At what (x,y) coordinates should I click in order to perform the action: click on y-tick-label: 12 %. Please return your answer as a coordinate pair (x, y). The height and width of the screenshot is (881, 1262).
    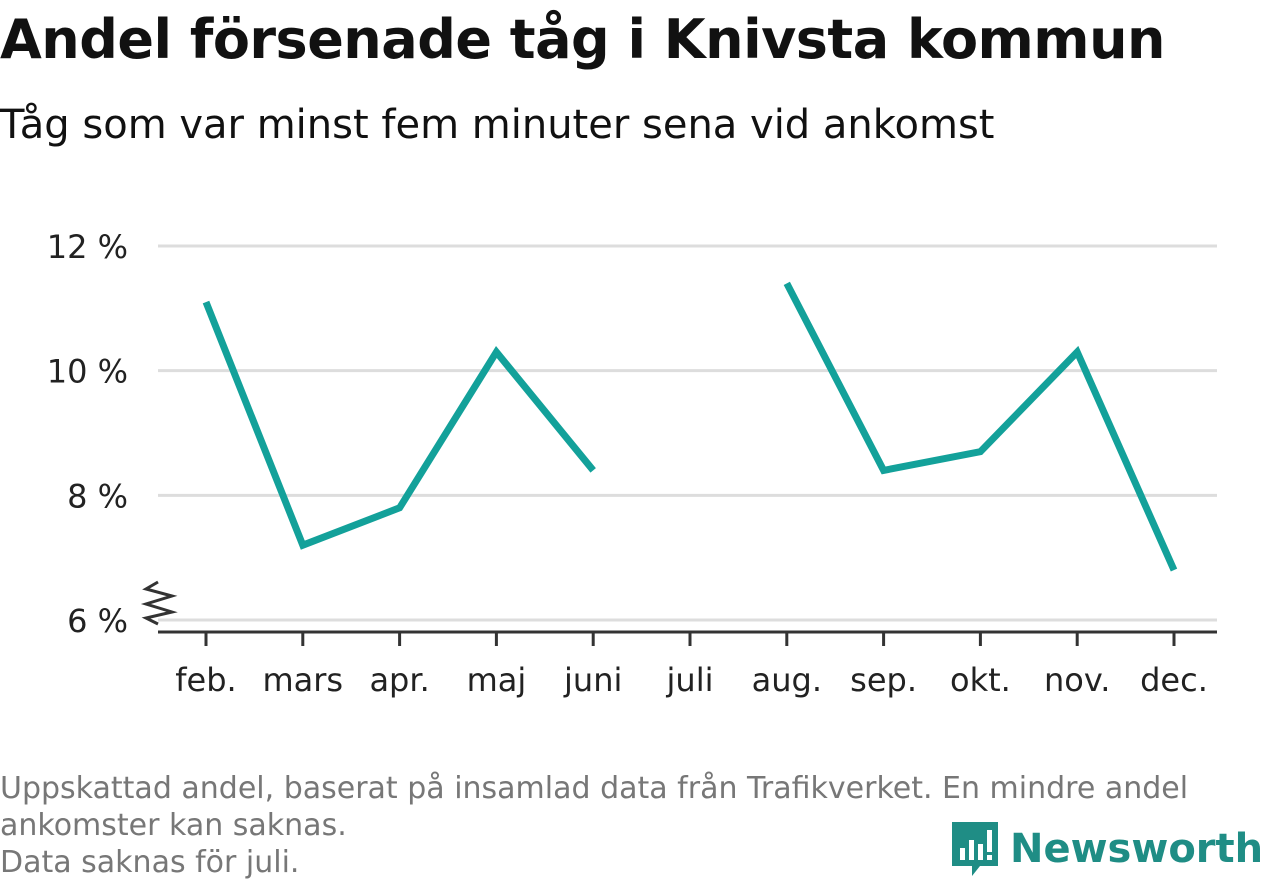
    Looking at the image, I should click on (87, 247).